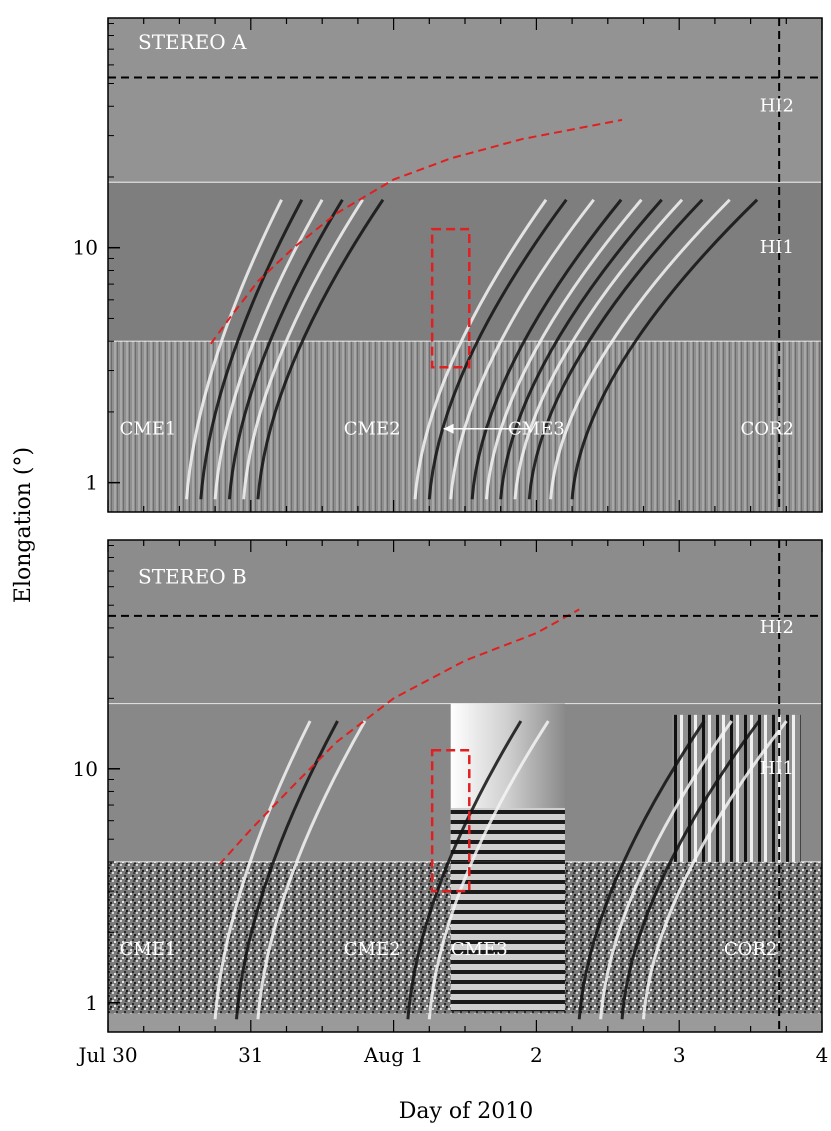 The width and height of the screenshot is (831, 1131). Describe the element at coordinates (466, 1111) in the screenshot. I see `x-axis-label: Day of 2010` at that location.